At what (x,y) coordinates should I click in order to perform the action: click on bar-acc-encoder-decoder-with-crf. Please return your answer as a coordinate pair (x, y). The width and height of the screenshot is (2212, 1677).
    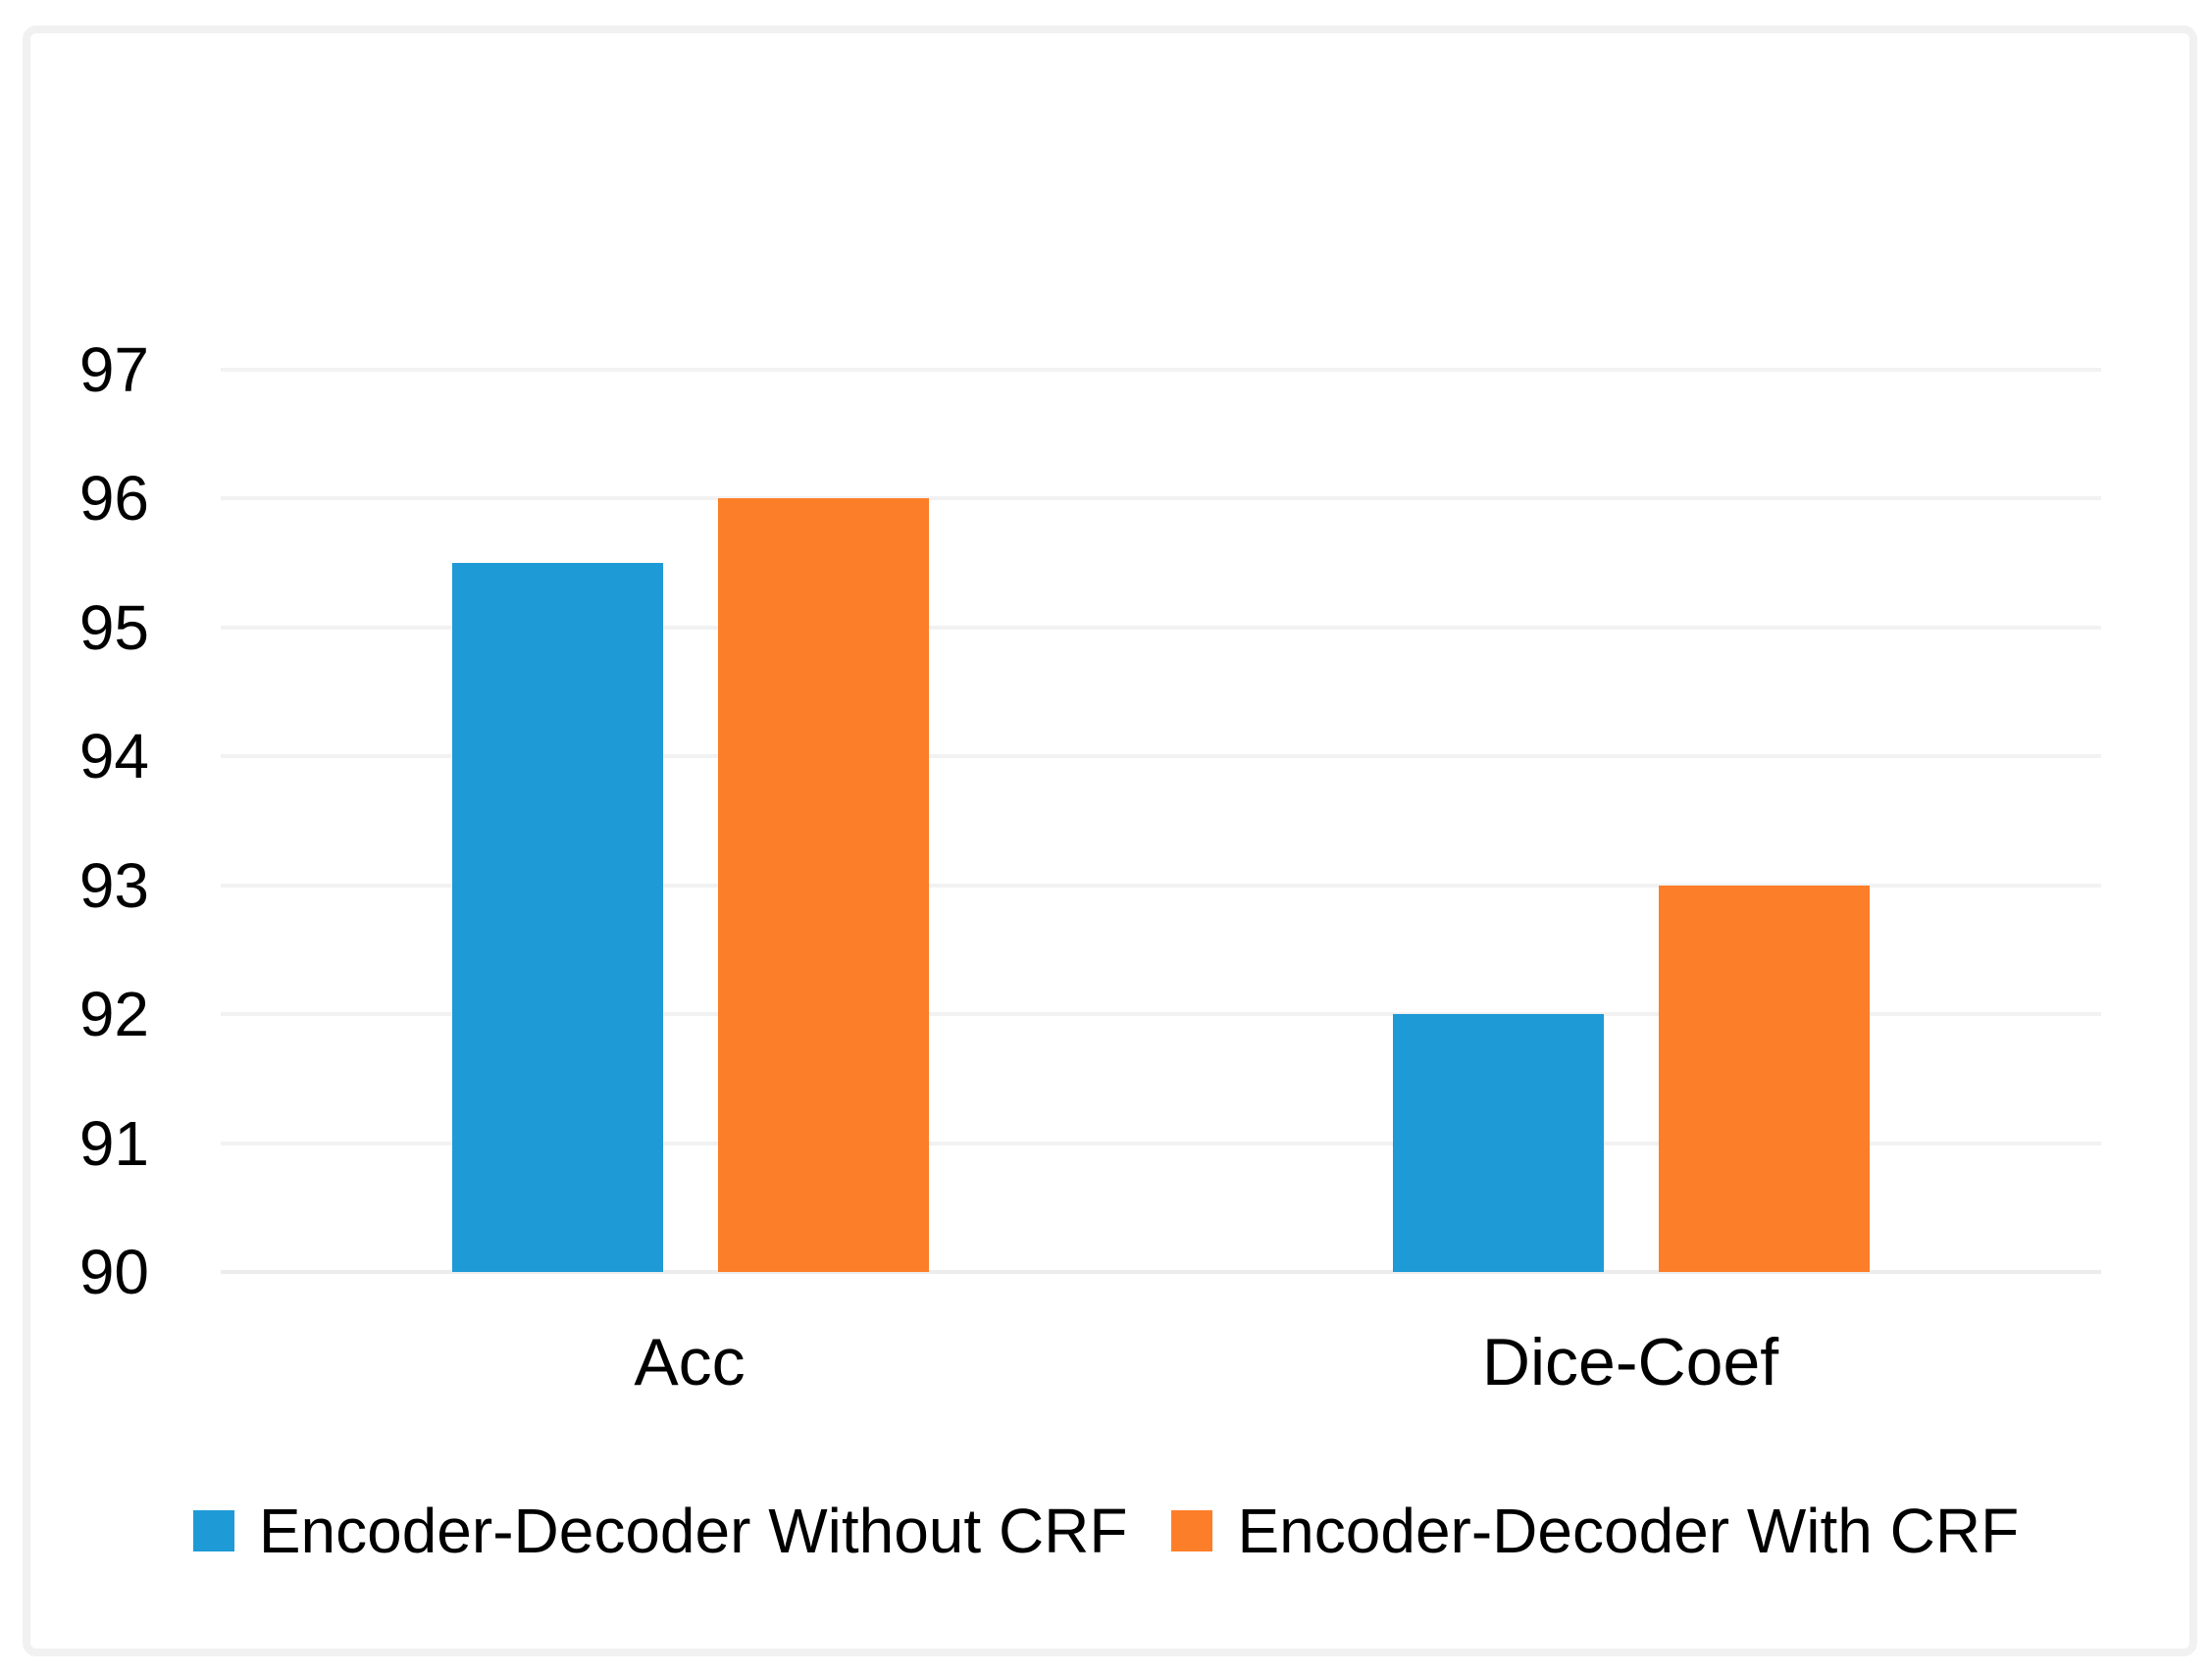
    Looking at the image, I should click on (823, 885).